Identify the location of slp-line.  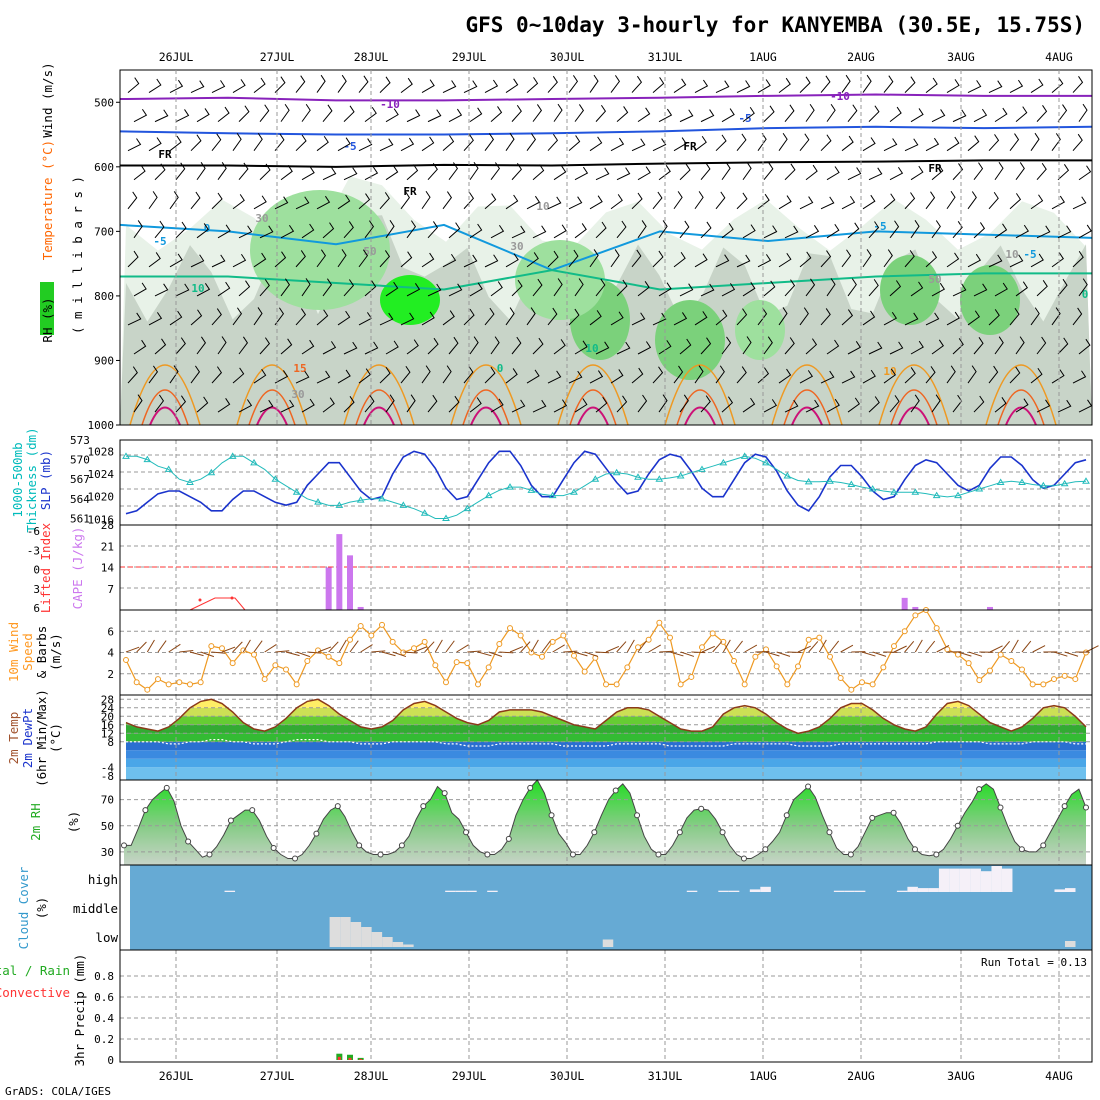
(606, 482).